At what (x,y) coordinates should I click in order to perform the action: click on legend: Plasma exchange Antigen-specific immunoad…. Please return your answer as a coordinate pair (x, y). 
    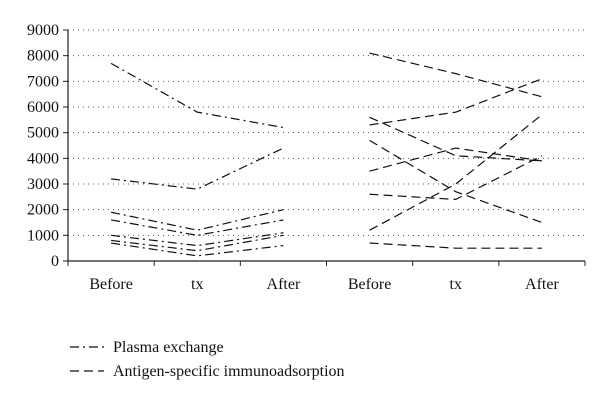
    Looking at the image, I should click on (207, 359).